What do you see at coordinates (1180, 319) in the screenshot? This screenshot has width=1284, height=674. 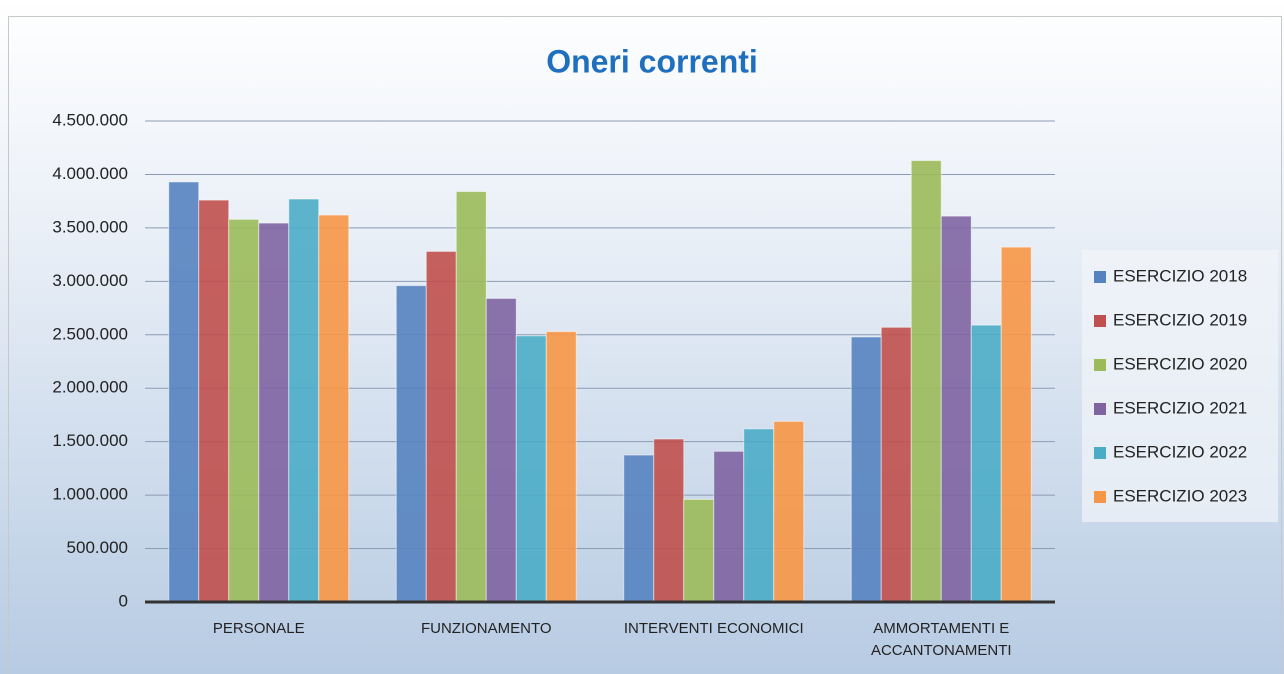 I see `legend-label: ESERCIZIO 2019` at bounding box center [1180, 319].